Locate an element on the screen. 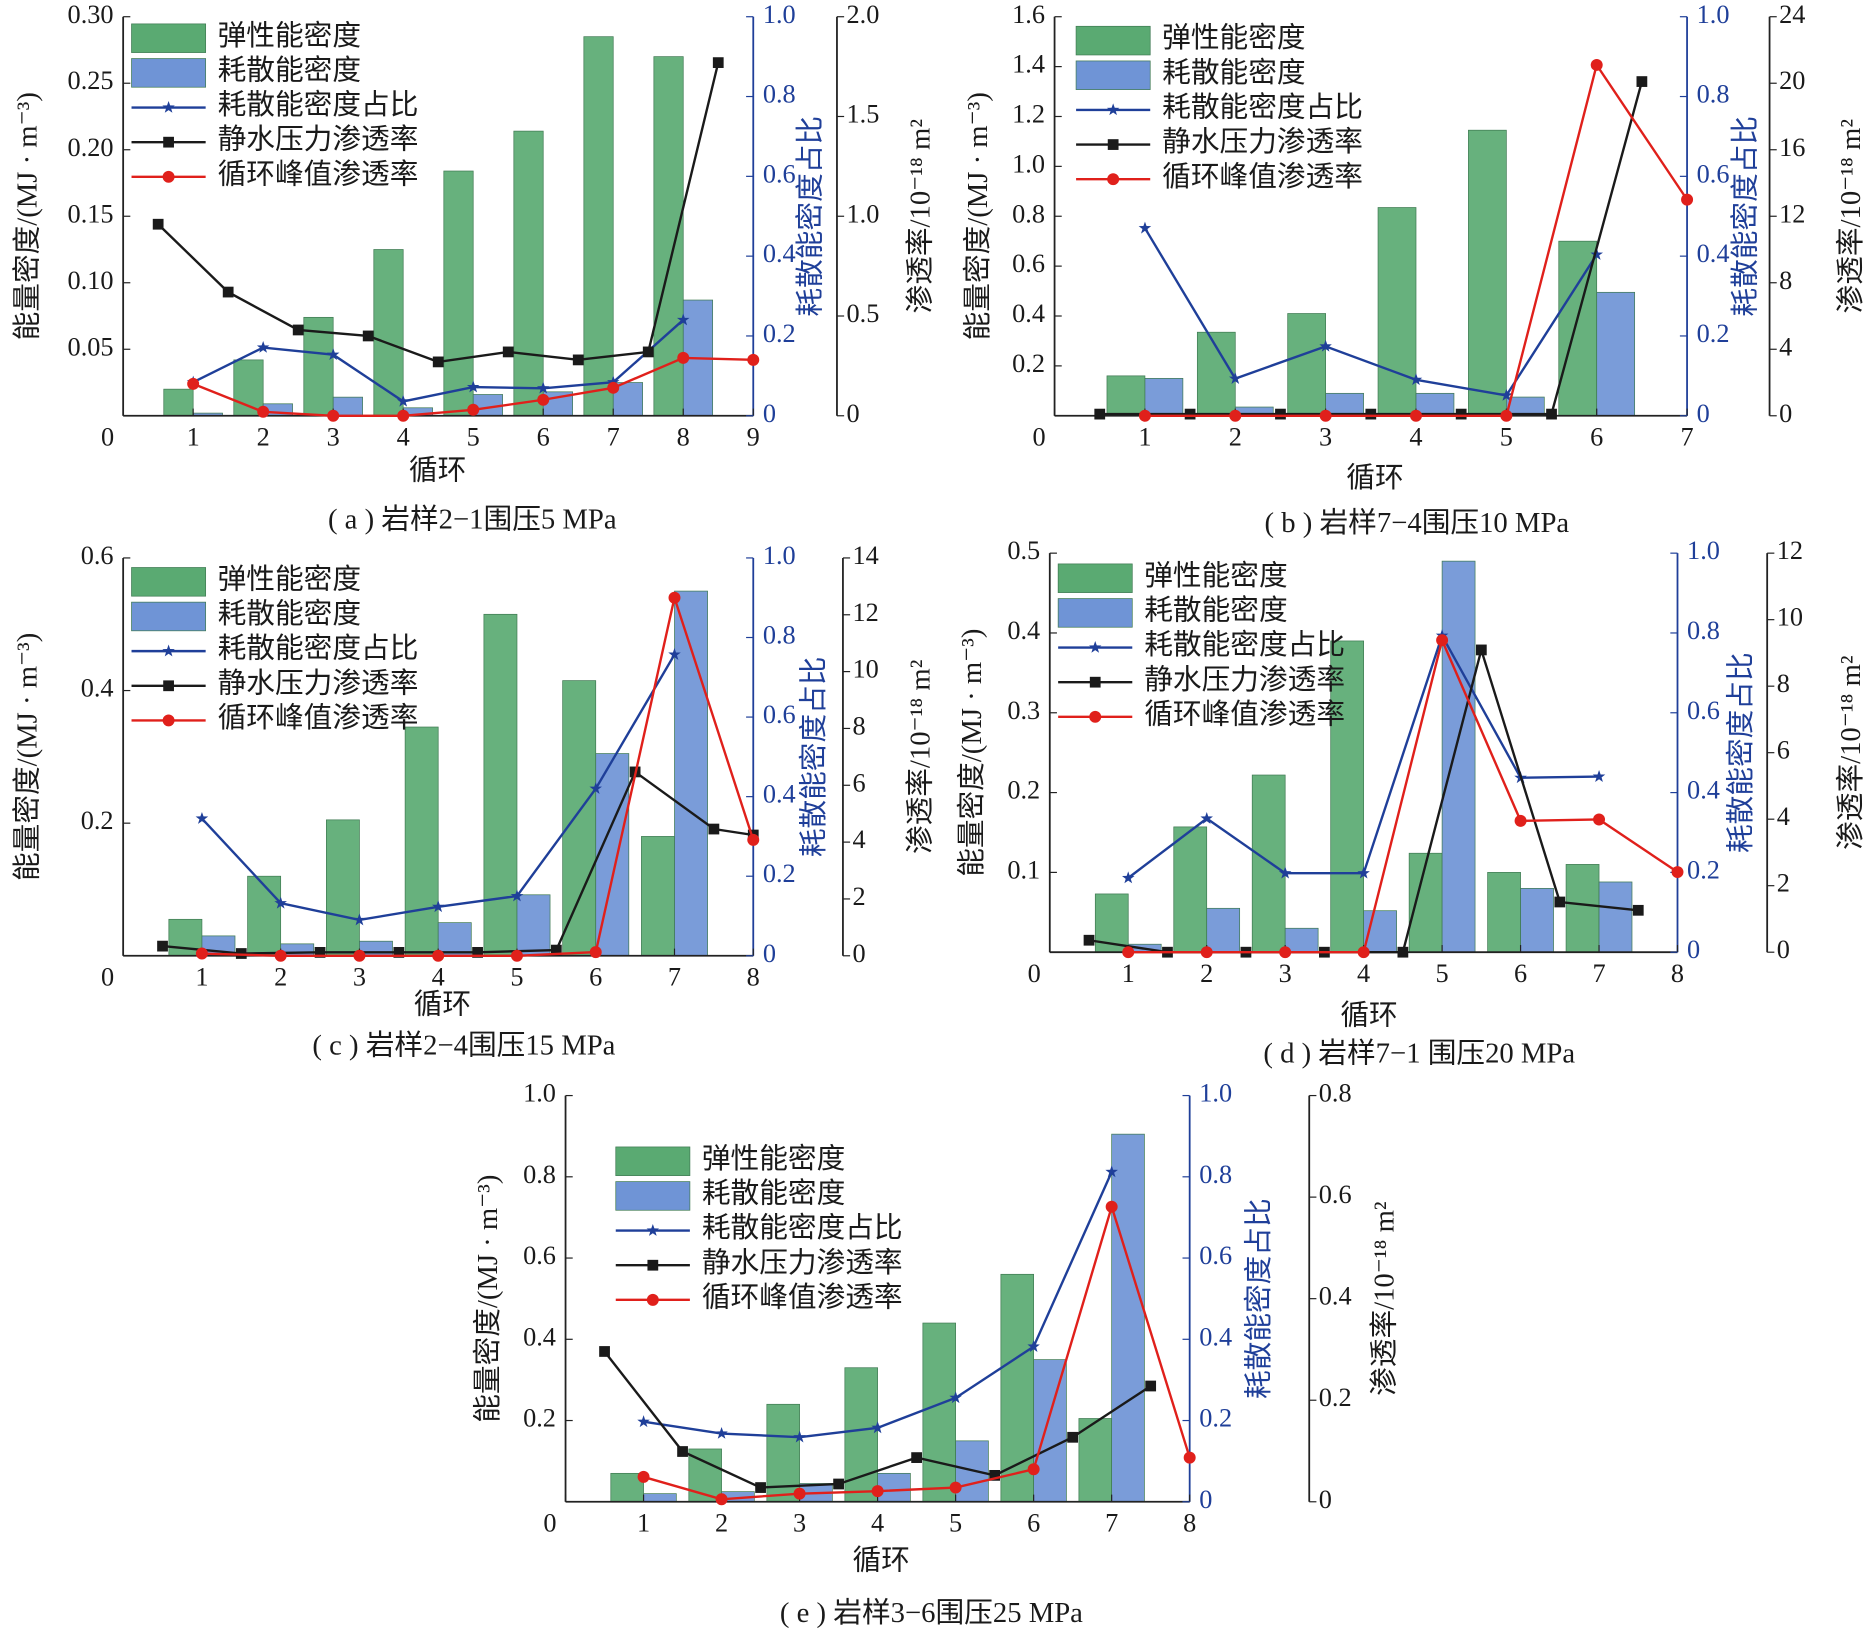  y-tick-label: 1.6 is located at coordinates (1028, 14).